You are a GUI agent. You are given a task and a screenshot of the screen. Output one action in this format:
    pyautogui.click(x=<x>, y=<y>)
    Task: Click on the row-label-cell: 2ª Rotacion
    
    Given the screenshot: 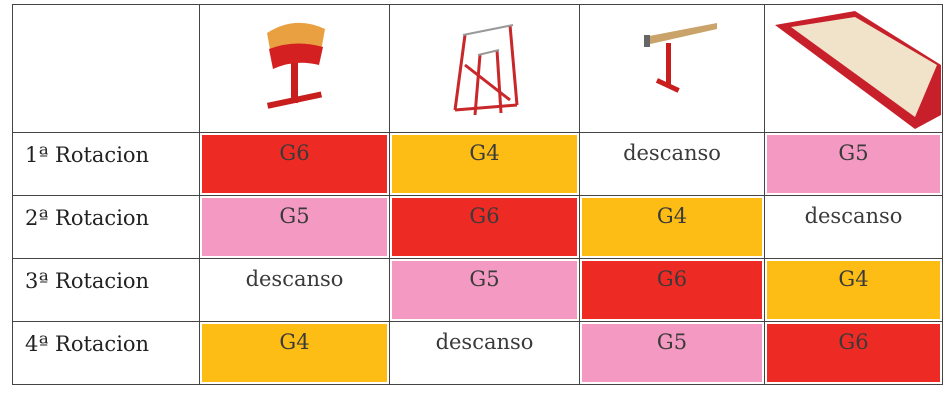 What is the action you would take?
    pyautogui.click(x=106, y=227)
    